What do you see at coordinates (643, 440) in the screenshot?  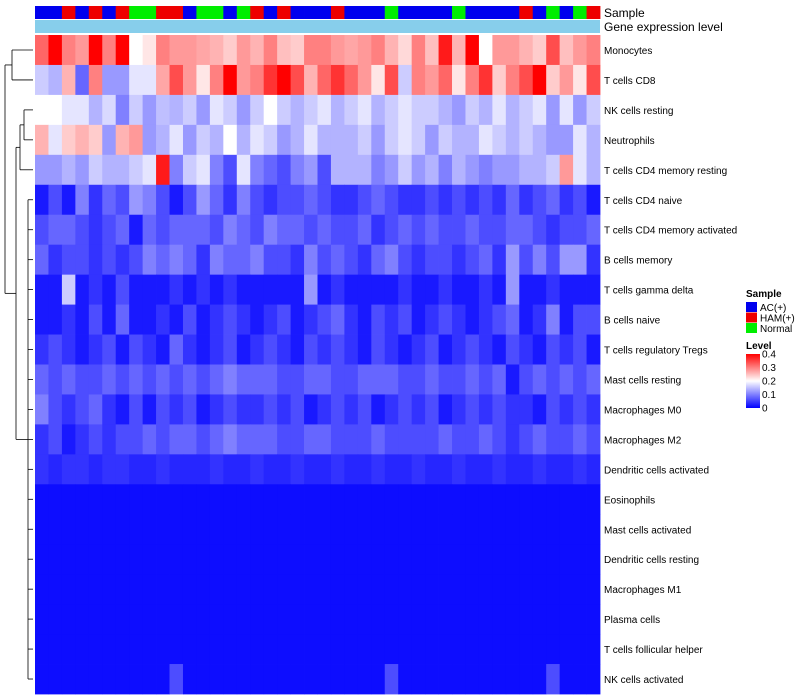 I see `row-label: Macrophages M2` at bounding box center [643, 440].